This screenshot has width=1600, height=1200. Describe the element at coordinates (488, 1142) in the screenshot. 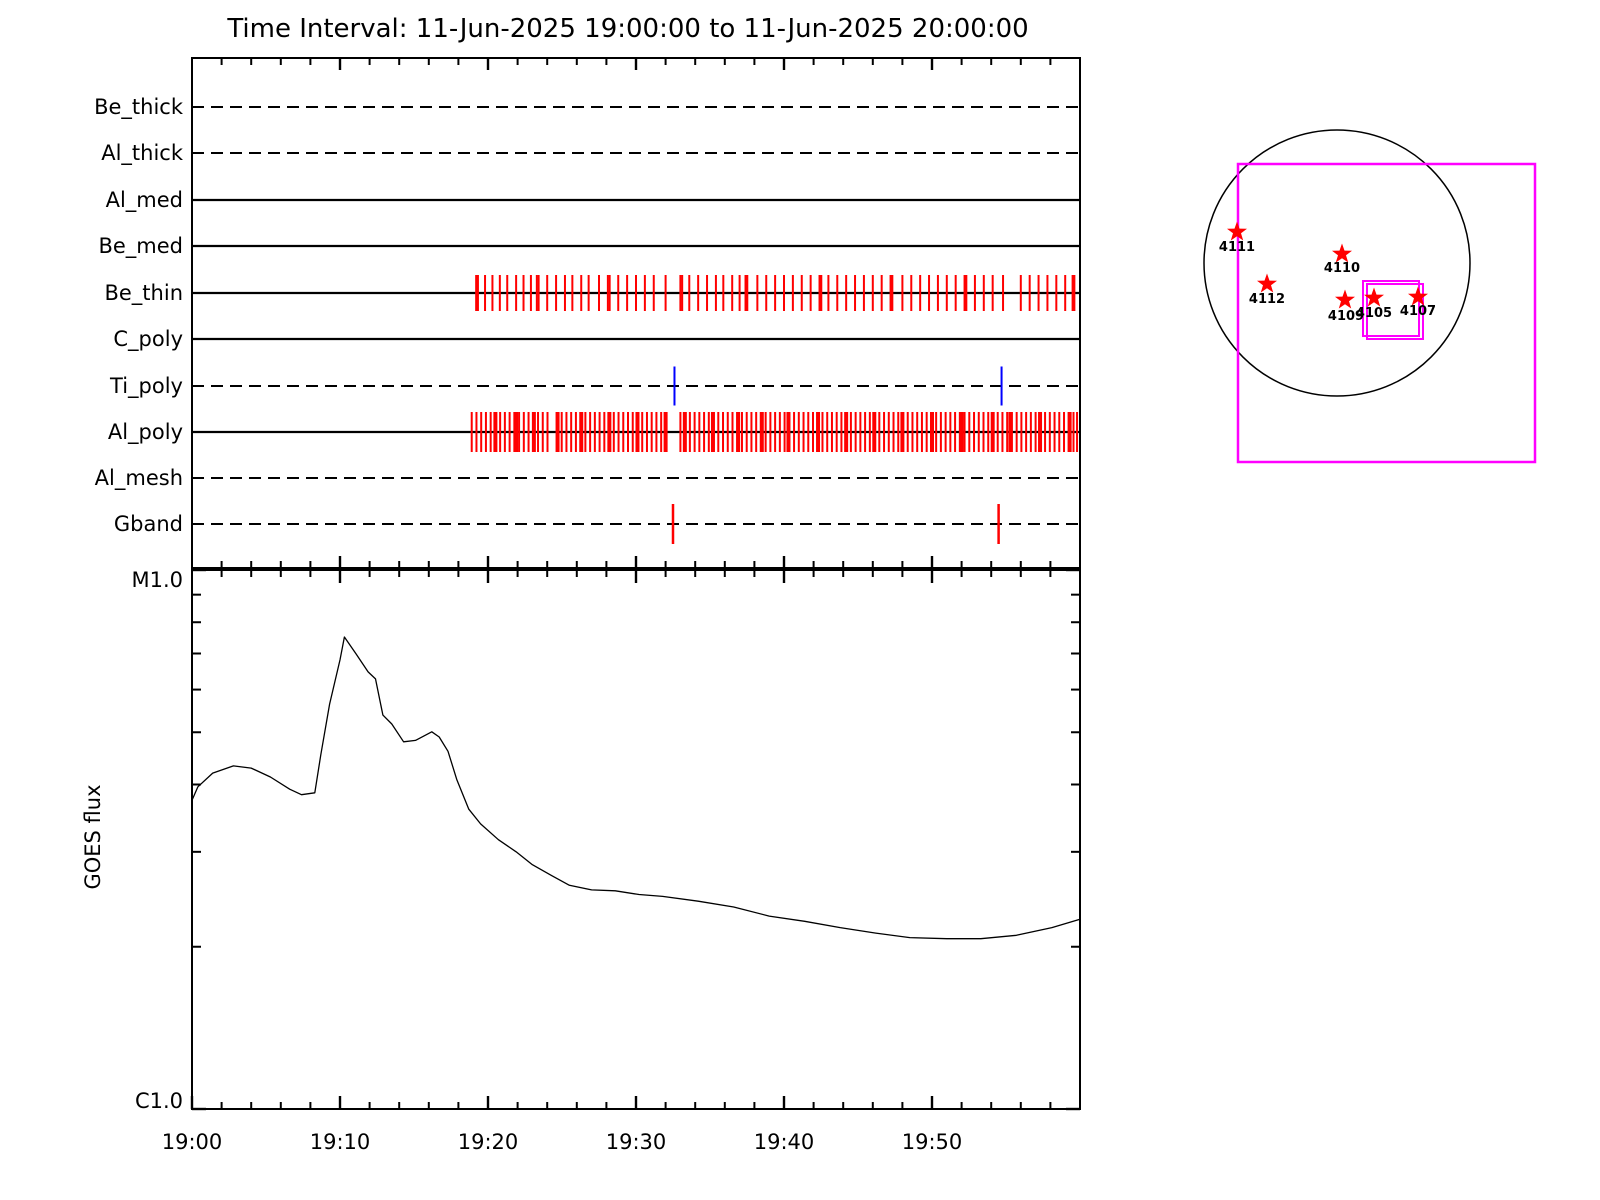

I see `x-tick-1920: 19:20` at that location.